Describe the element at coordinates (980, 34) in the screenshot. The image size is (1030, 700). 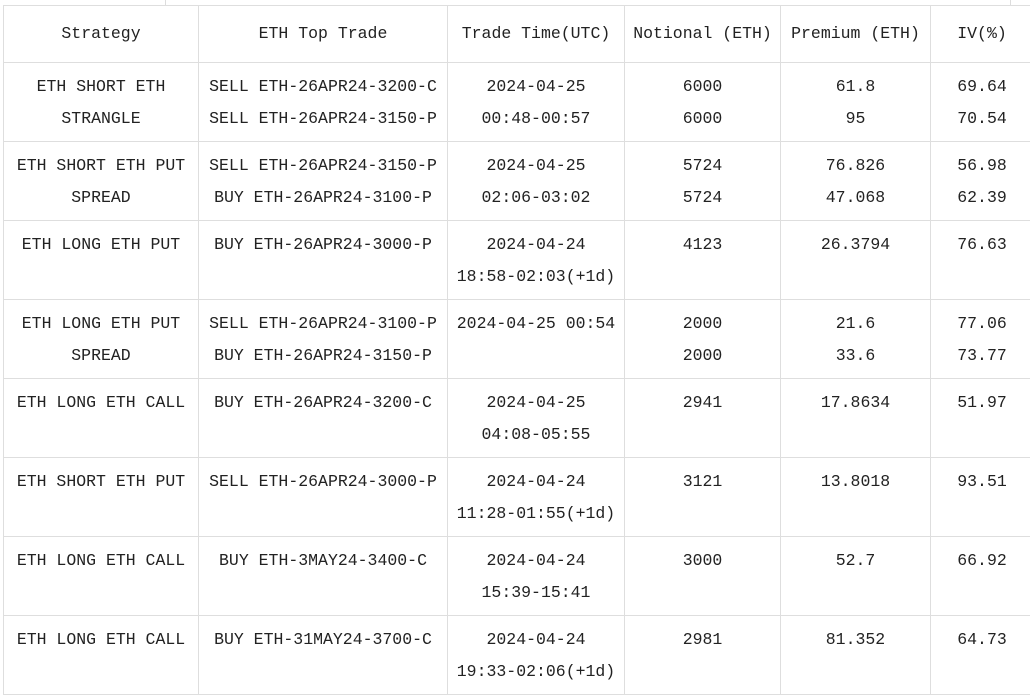
I see `column-header-iv: IV(%)` at that location.